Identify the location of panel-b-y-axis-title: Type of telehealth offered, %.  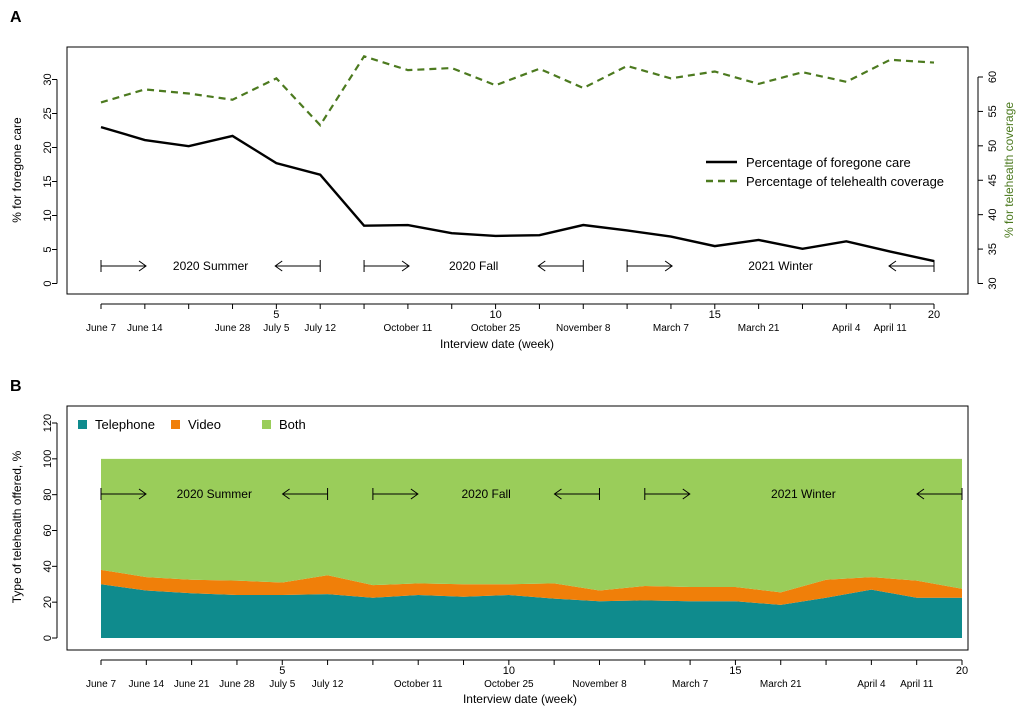
(17, 526).